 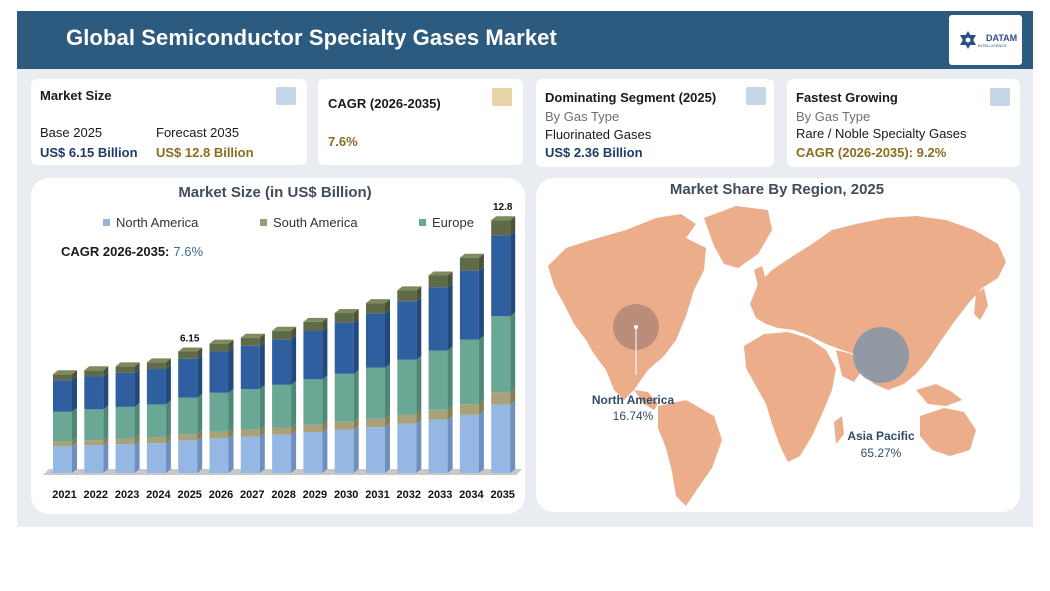 I want to click on card-title-market-size: Market Size, so click(x=76, y=95).